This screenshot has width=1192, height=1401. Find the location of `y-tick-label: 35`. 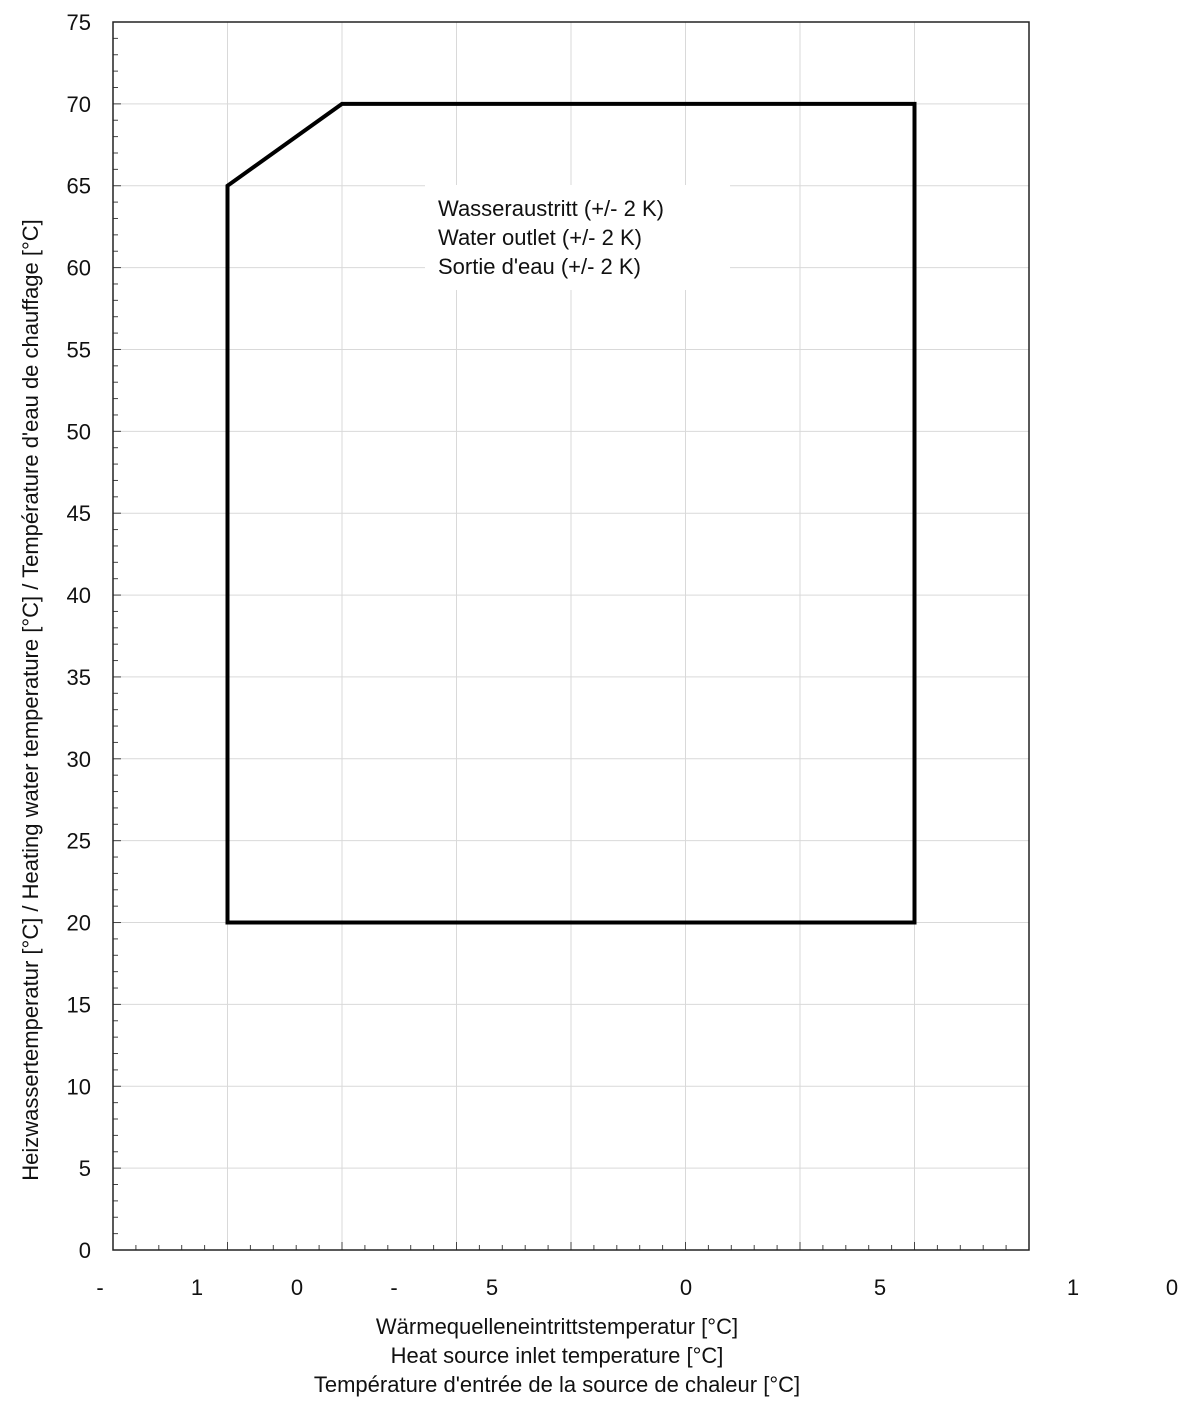

y-tick-label: 35 is located at coordinates (79, 677).